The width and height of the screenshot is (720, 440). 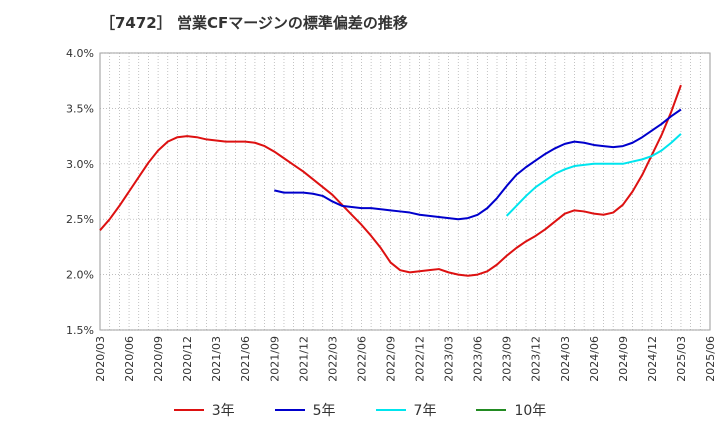 What do you see at coordinates (80, 219) in the screenshot?
I see `y-tick-label: 2.5%` at bounding box center [80, 219].